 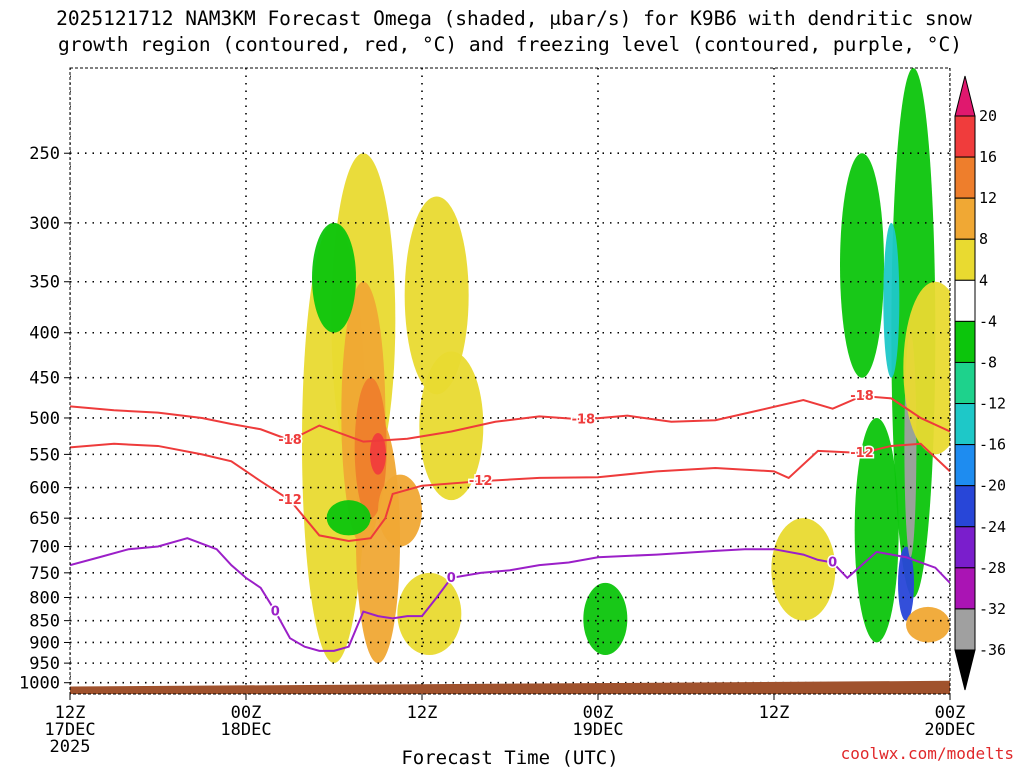 I want to click on colorbar-label-10: -24, so click(x=992, y=527).